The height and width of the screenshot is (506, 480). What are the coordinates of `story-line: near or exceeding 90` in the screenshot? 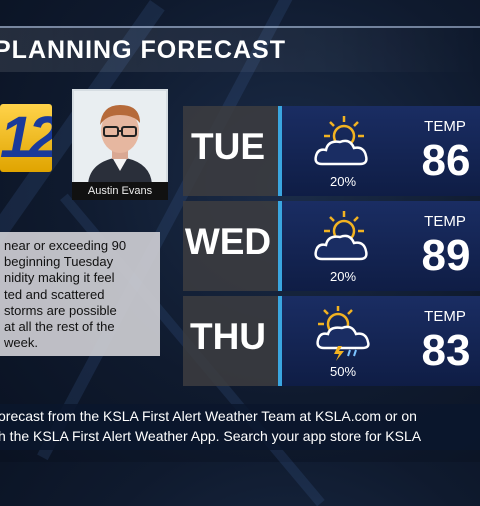 It's located at (65, 245).